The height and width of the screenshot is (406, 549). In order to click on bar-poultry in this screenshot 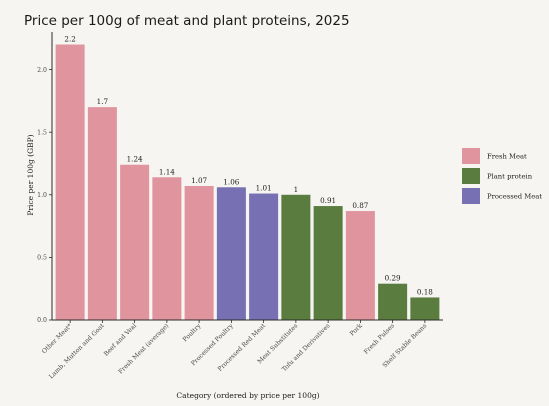, I will do `click(199, 253)`.